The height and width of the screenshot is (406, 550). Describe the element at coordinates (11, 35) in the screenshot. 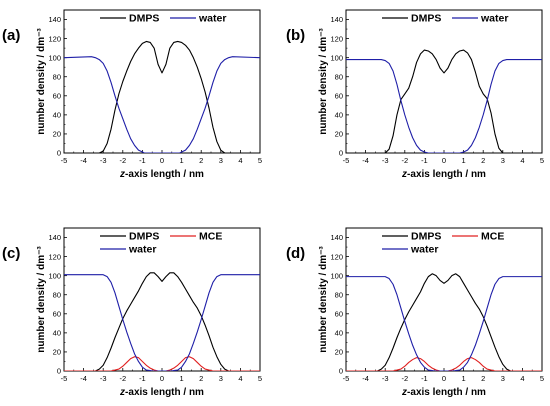

I see `panel-label: (a)` at that location.